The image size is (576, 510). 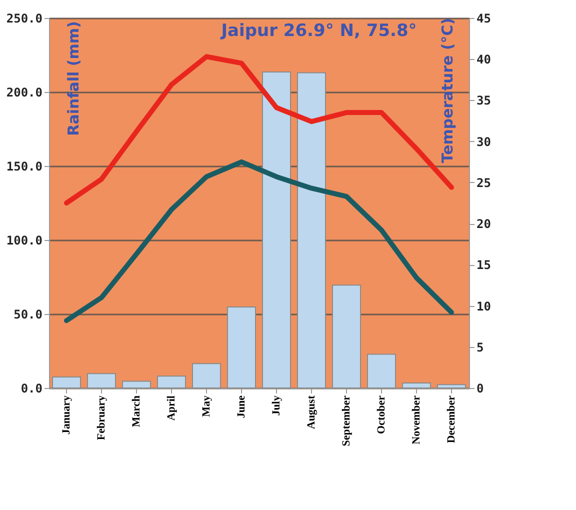 What do you see at coordinates (136, 412) in the screenshot?
I see `x-tick-label: March` at bounding box center [136, 412].